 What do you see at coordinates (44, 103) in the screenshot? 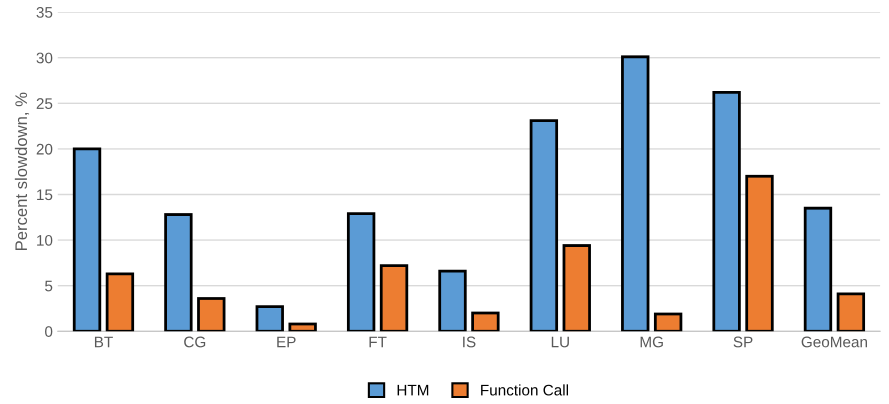
I see `y-tick-label: 25` at bounding box center [44, 103].